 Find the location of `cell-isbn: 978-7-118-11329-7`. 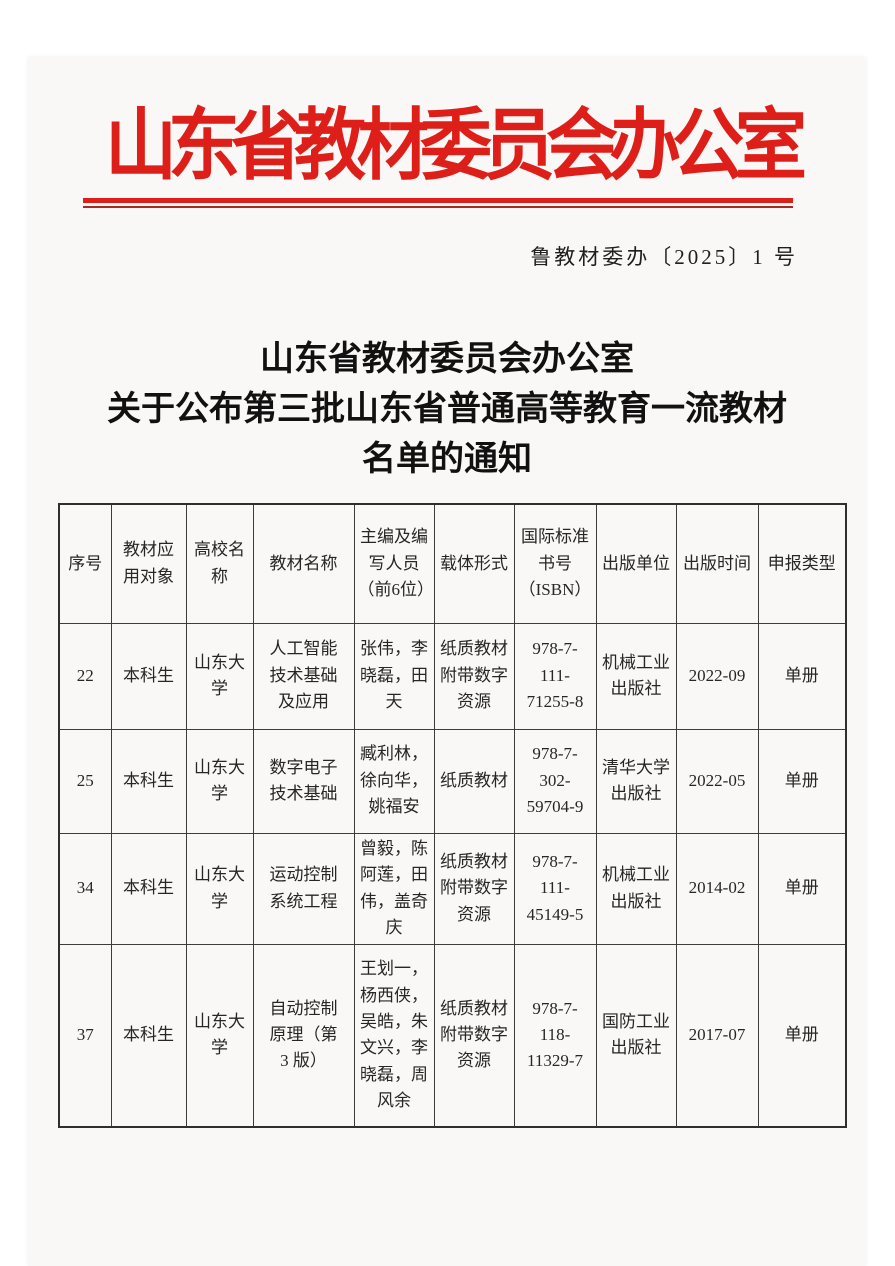

cell-isbn: 978-7-118-11329-7 is located at coordinates (555, 1035).